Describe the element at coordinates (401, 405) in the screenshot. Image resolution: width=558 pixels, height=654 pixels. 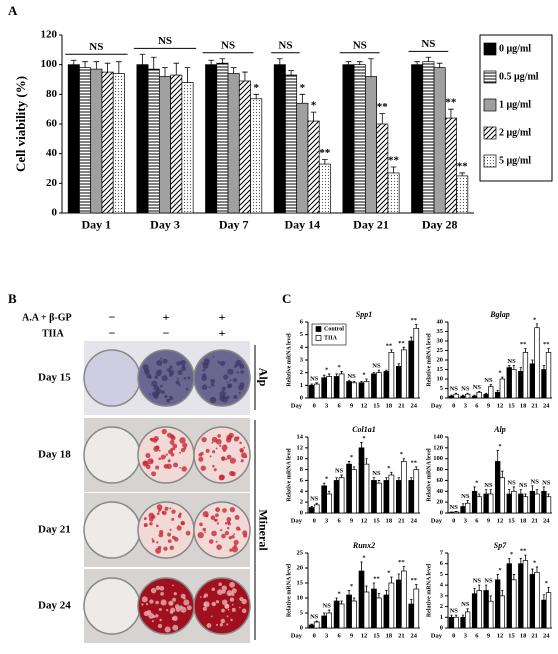
I see `x-tick-label: 21` at that location.